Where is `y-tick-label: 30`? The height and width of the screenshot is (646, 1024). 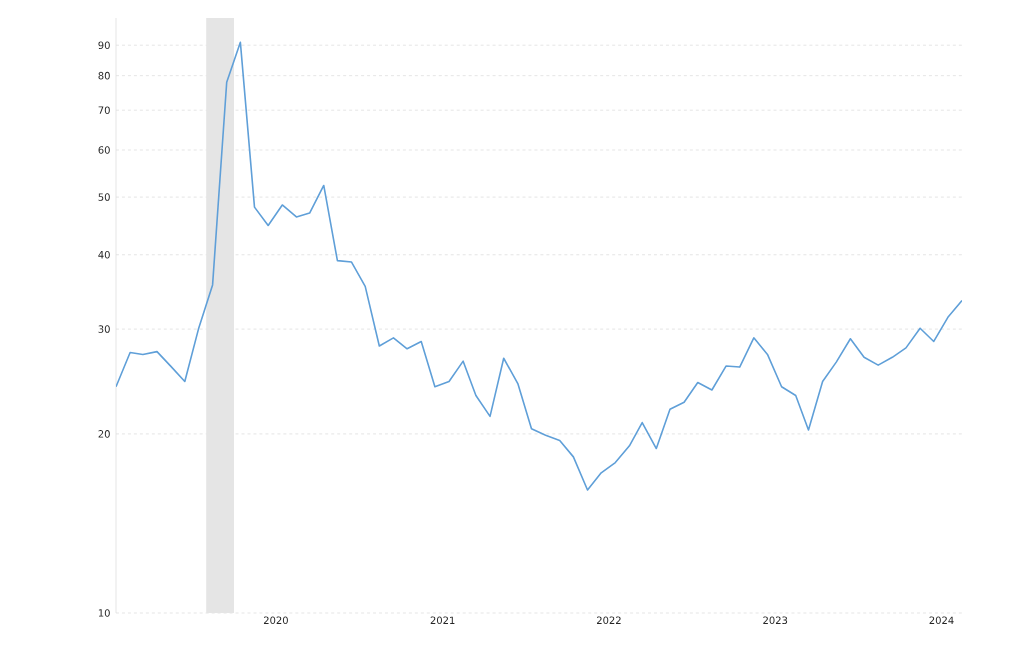 y-tick-label: 30 is located at coordinates (104, 329).